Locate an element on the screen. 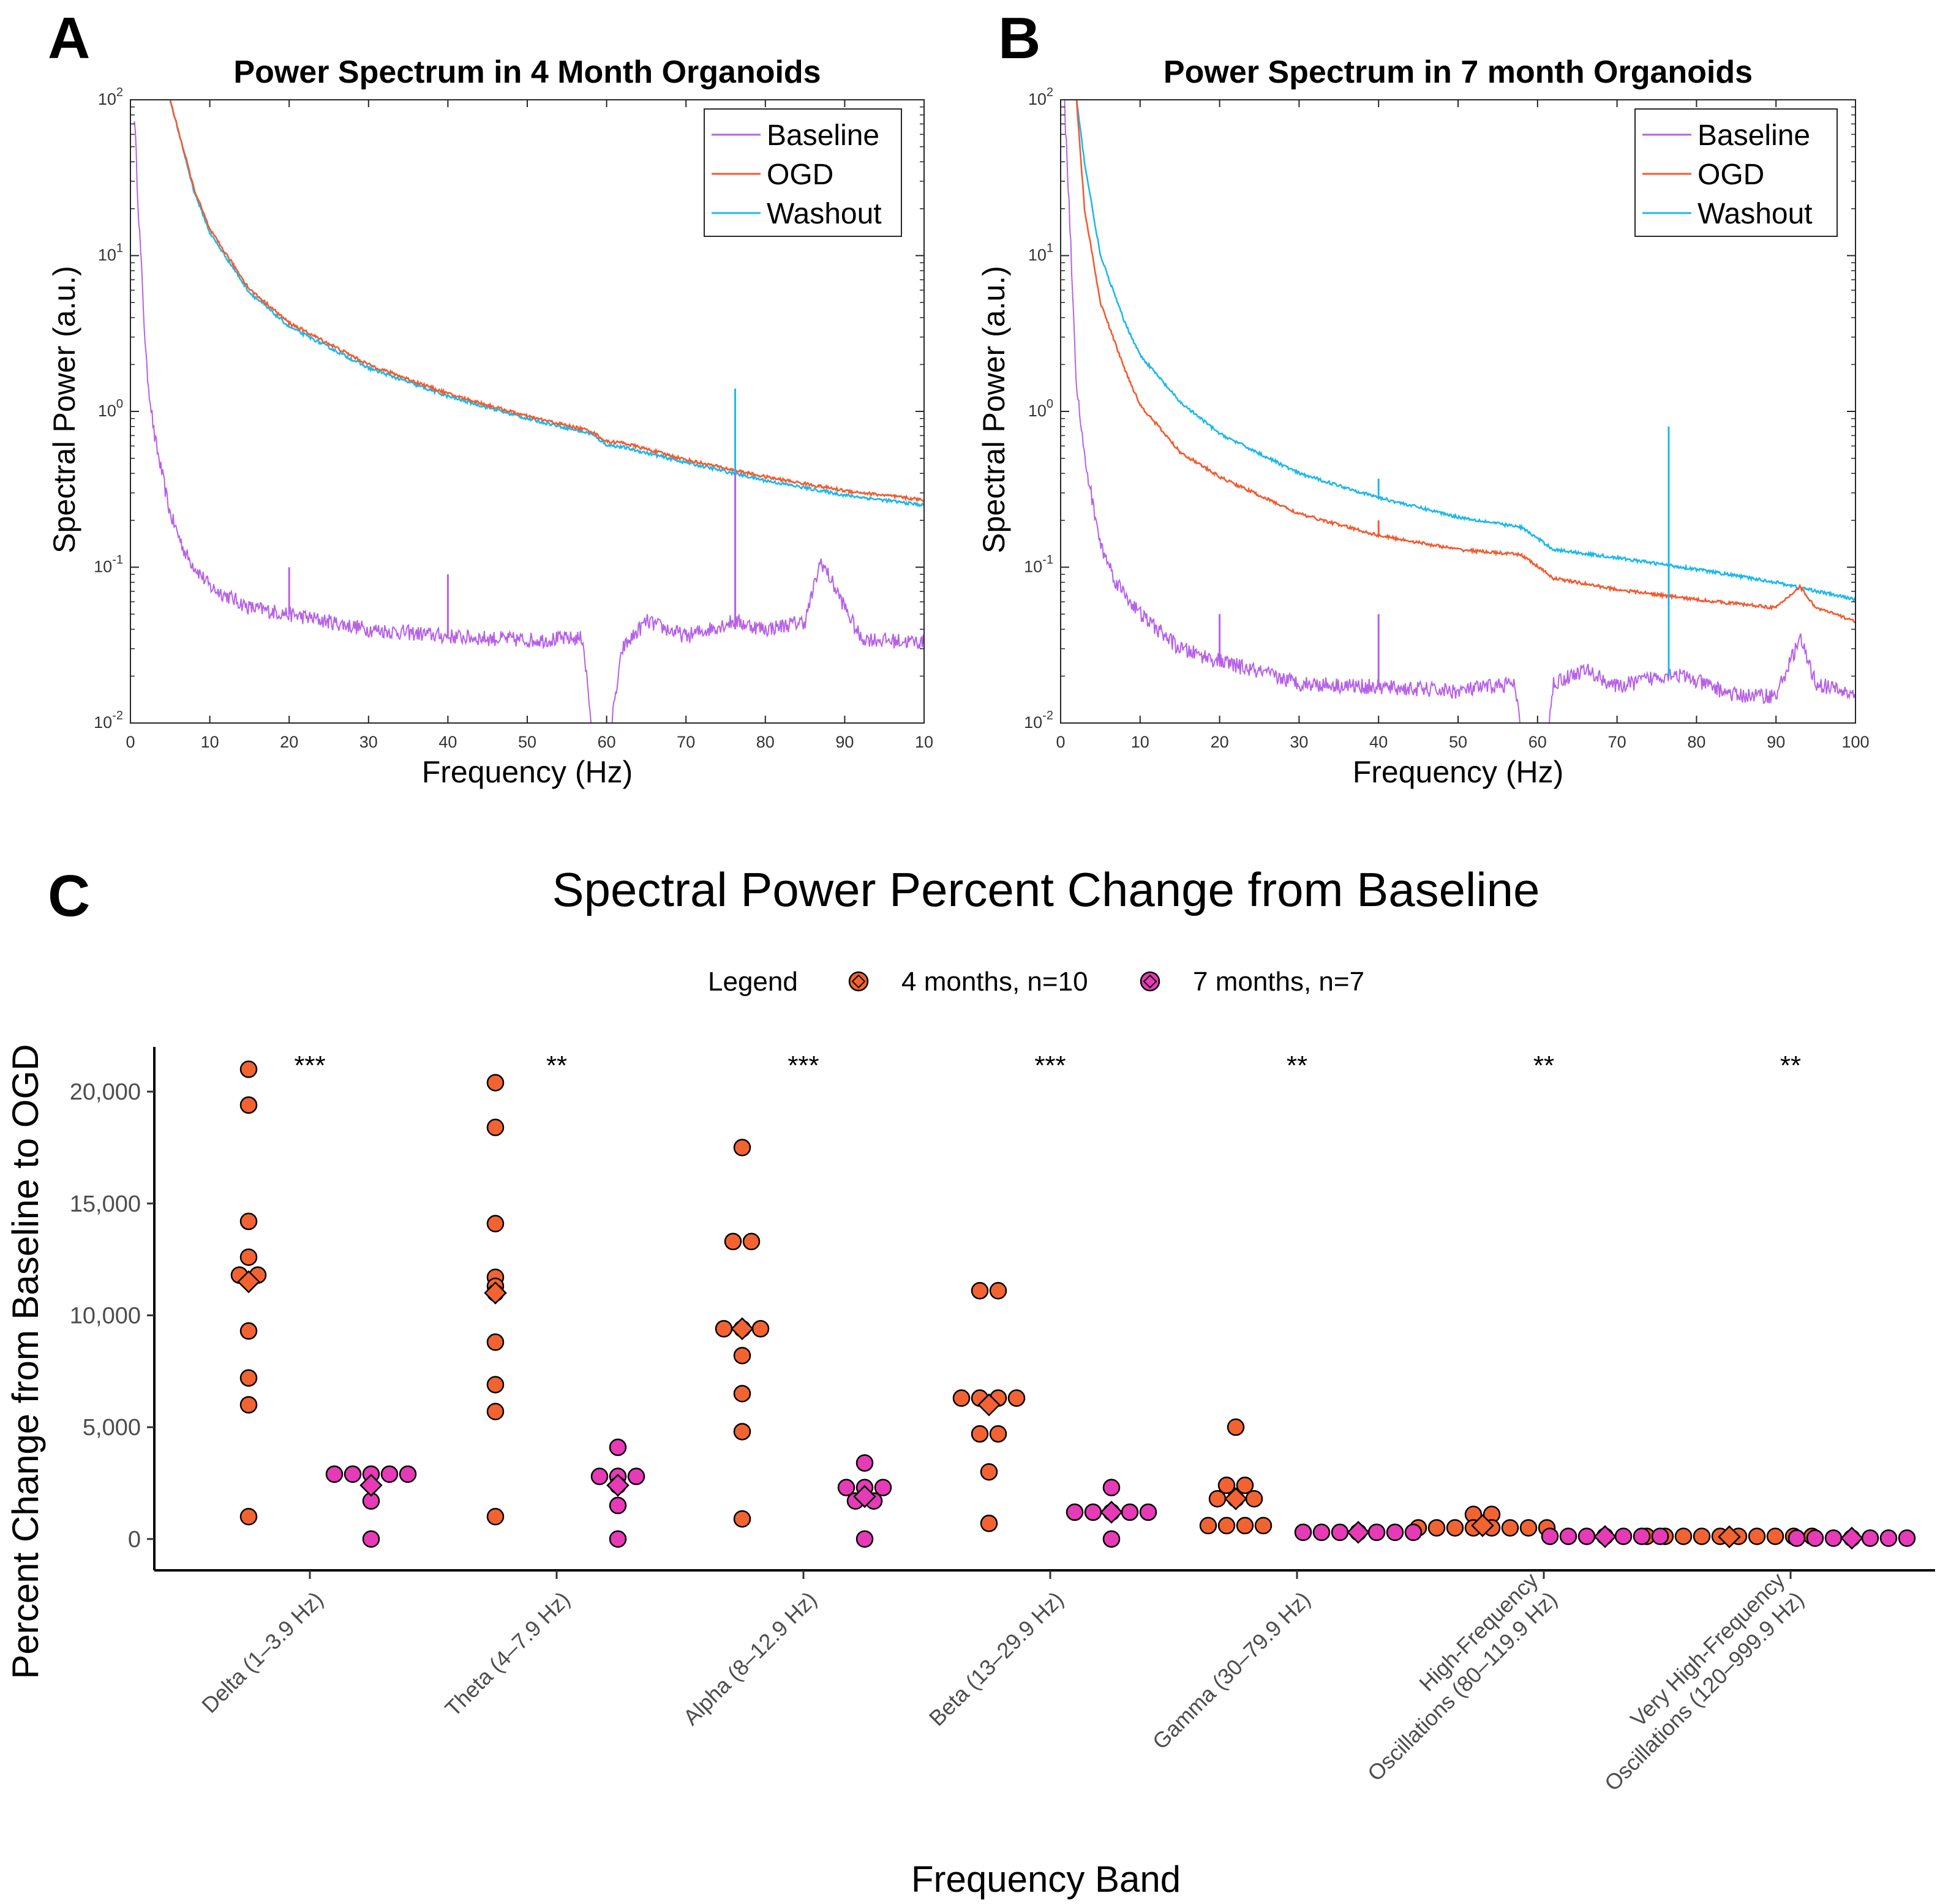 This screenshot has height=1904, width=1940. y-tick-exponent: 1 is located at coordinates (119, 248).